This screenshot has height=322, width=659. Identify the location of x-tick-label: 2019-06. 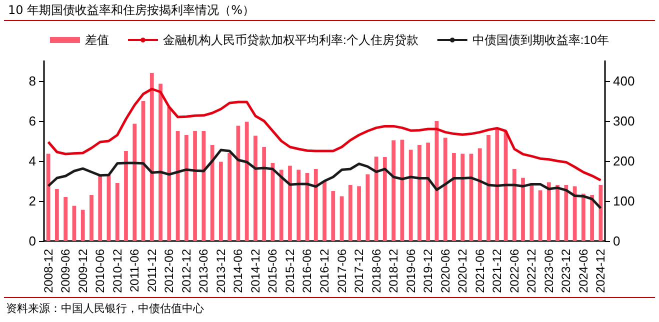
(411, 271).